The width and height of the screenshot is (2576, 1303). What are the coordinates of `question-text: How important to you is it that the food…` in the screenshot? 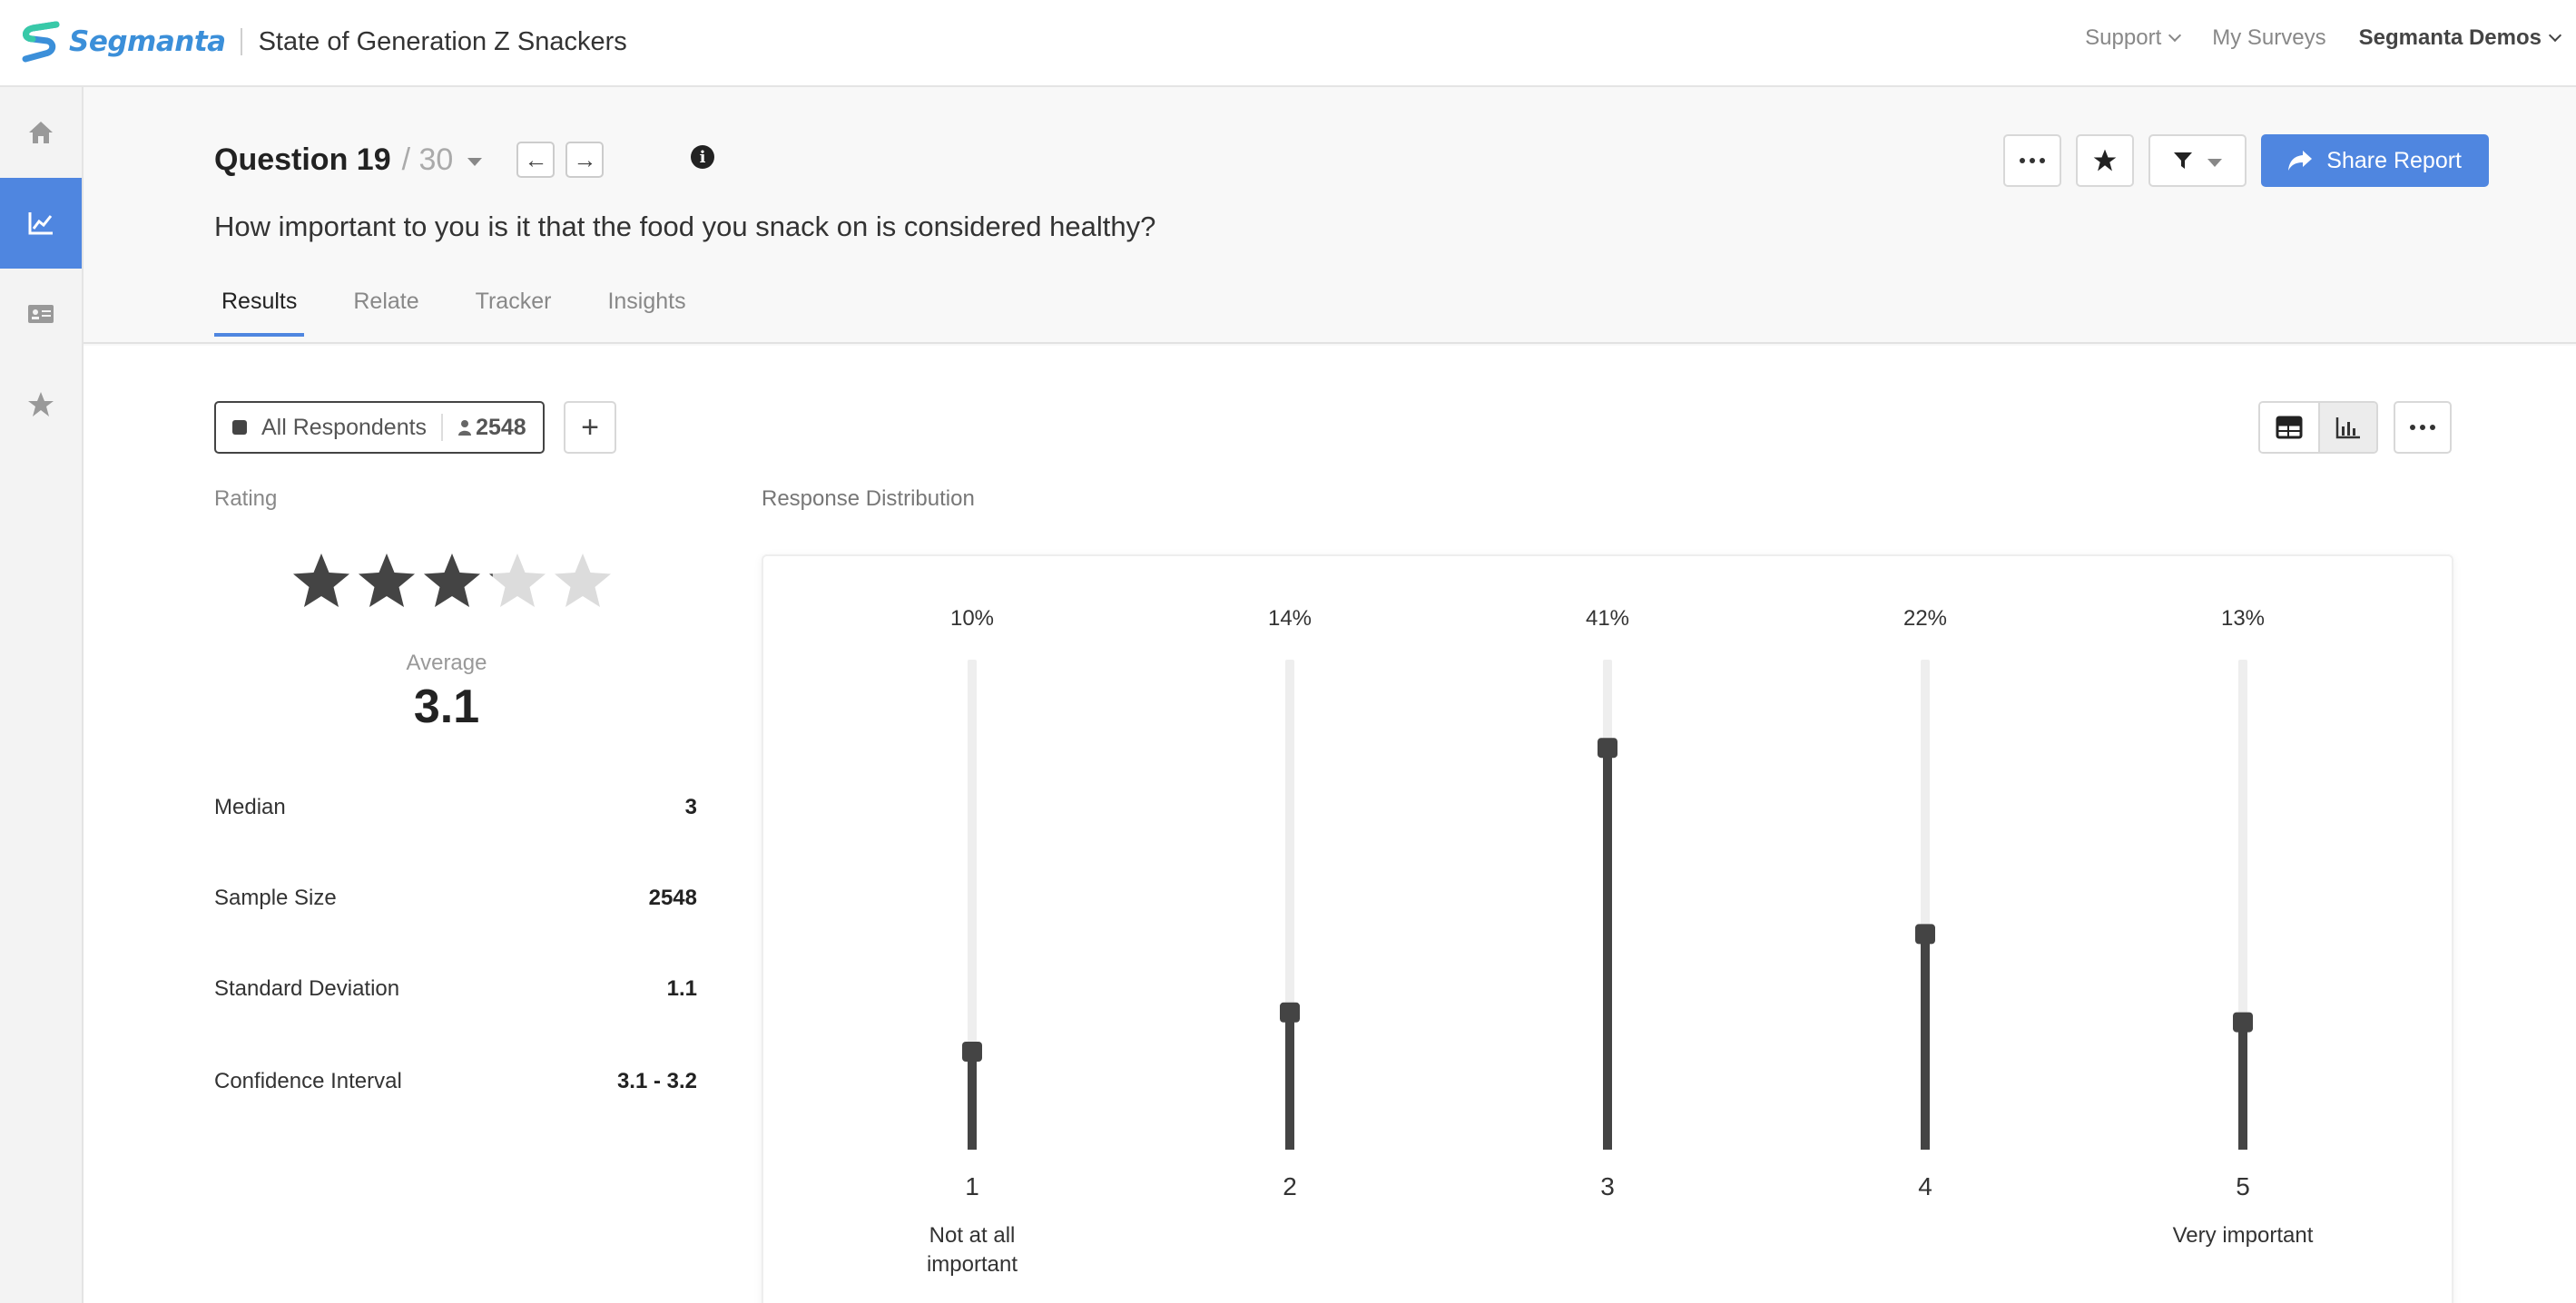 It's located at (685, 226).